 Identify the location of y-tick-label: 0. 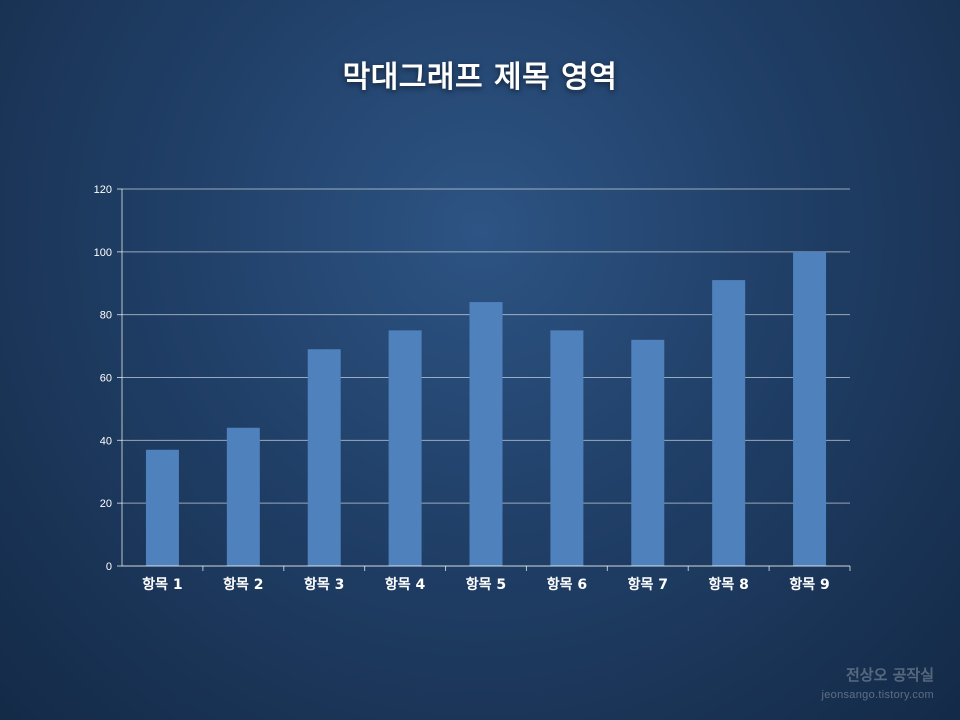
(109, 567).